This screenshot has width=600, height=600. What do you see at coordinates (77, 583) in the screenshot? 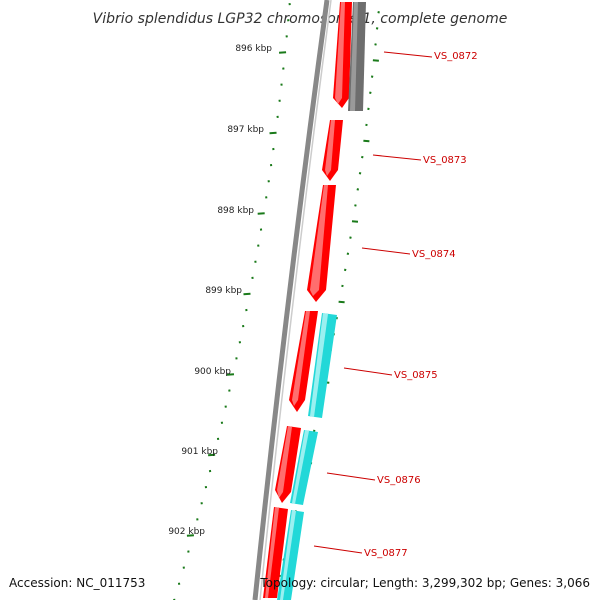
I see `accession-text: Accession: NC_011753` at bounding box center [77, 583].